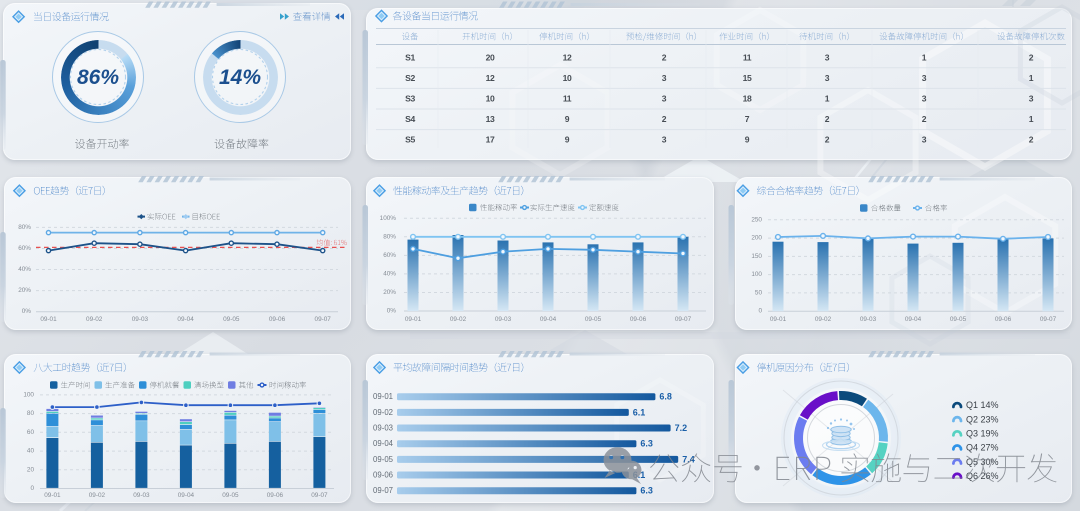  What do you see at coordinates (747, 78) in the screenshot?
I see `svg-text: 15` at bounding box center [747, 78].